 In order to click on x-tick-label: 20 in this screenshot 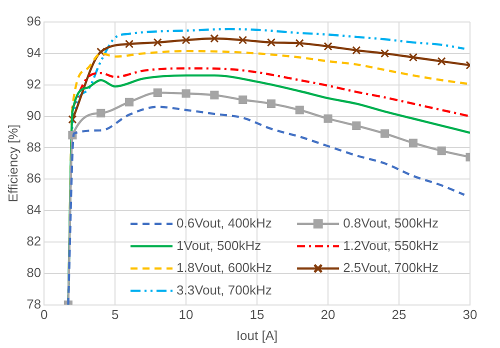, I will do `click(328, 314)`.